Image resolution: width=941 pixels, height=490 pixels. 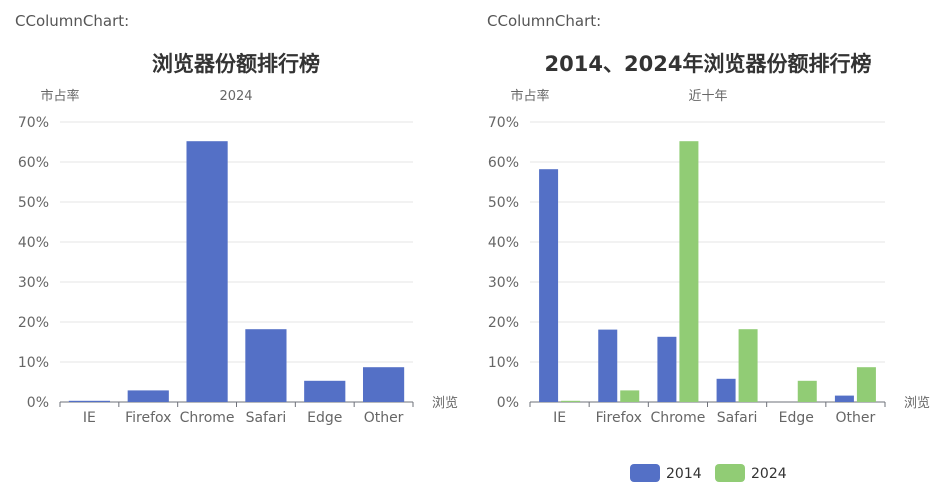 I want to click on chart-subtitle: 2024, so click(x=235, y=96).